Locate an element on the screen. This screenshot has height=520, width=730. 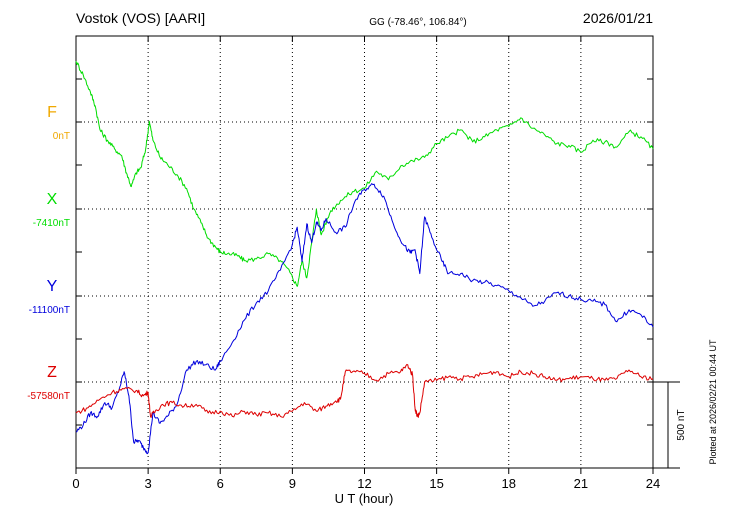
component-letter-y: Y is located at coordinates (52, 286).